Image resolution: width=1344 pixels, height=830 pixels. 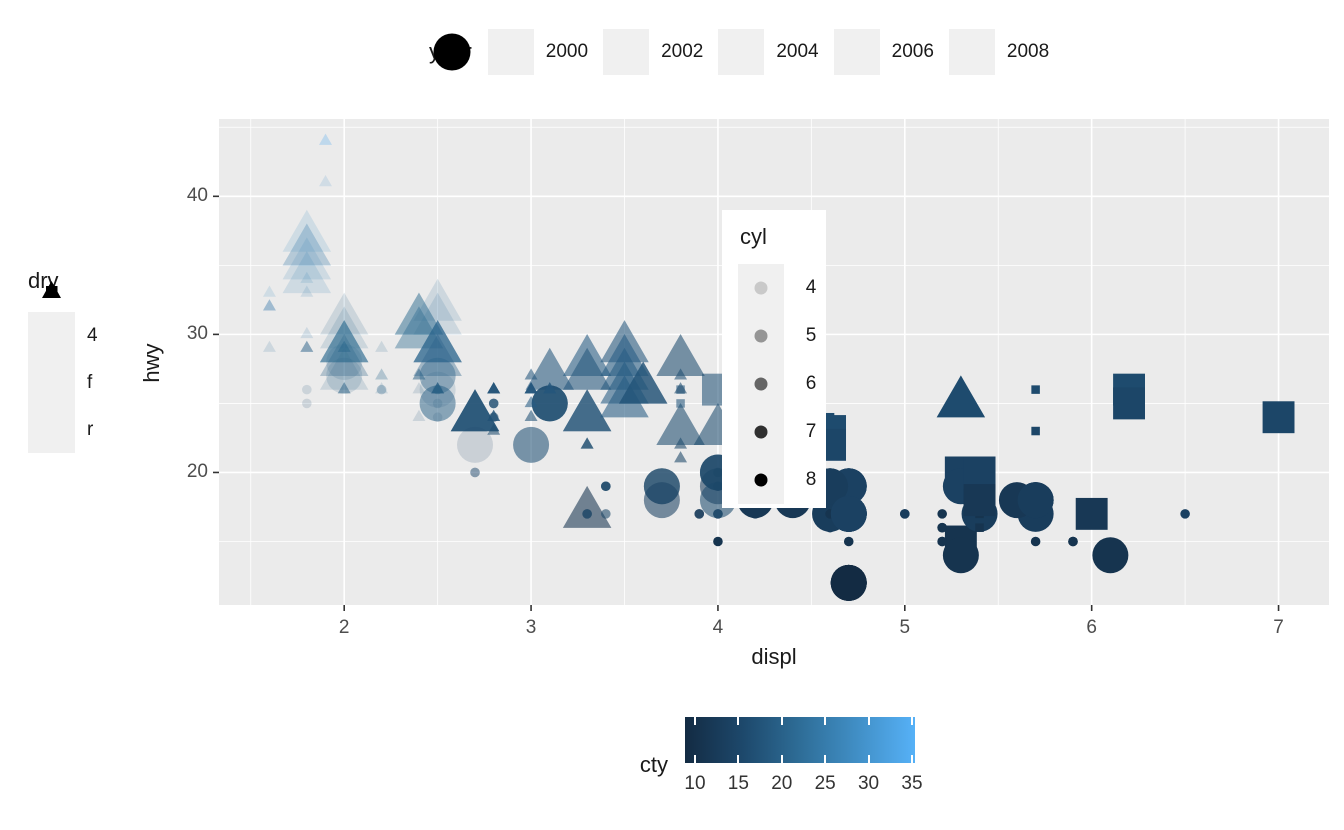 I want to click on legend-cyl-key-label: 4, so click(x=811, y=287).